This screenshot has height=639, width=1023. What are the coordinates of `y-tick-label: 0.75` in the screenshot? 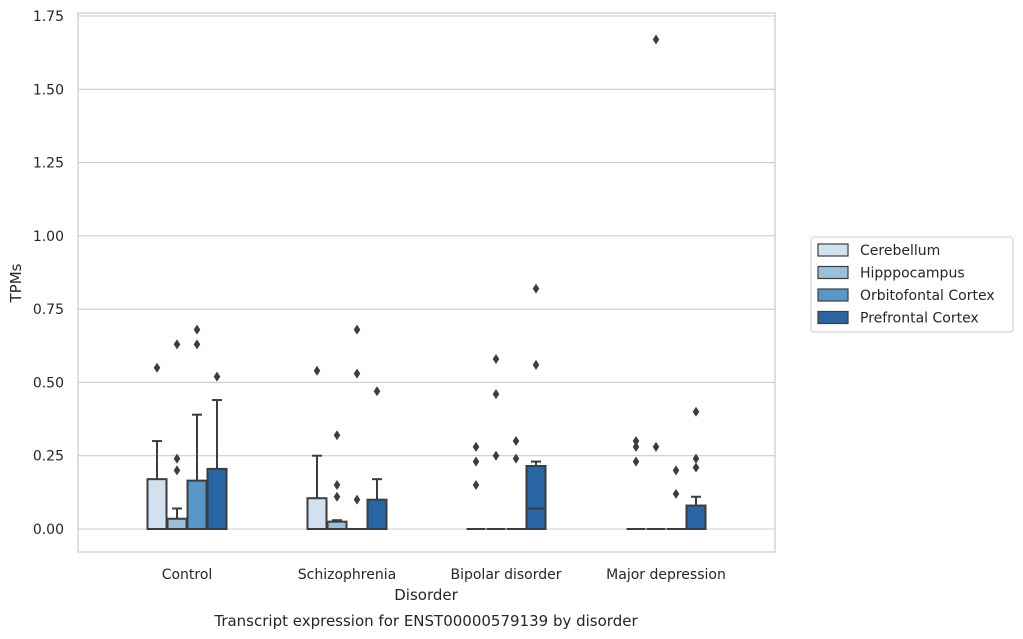 It's located at (48, 310).